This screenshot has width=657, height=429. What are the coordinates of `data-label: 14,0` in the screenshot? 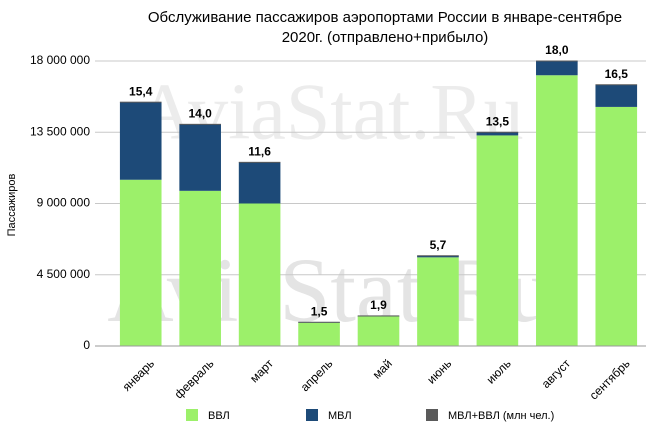 It's located at (200, 114).